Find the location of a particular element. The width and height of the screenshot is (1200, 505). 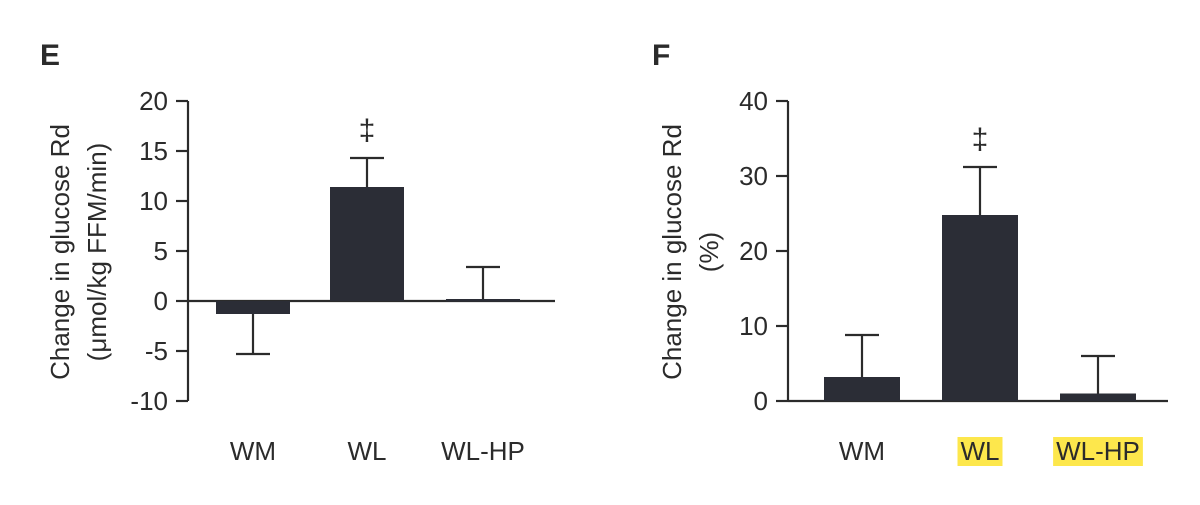

y-tick-label: 30 is located at coordinates (753, 176).